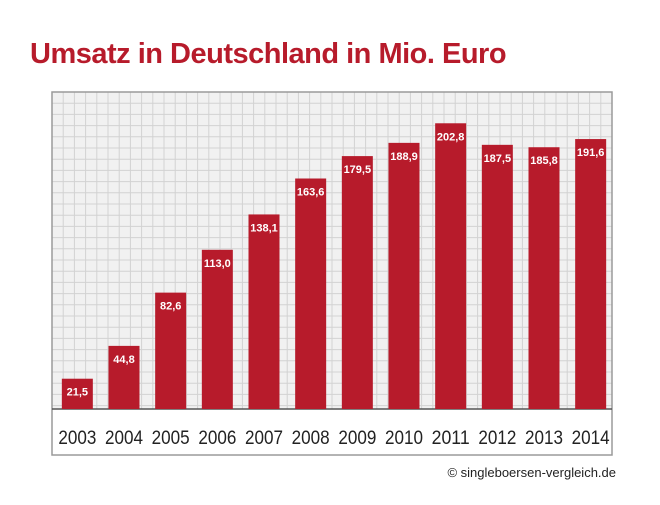 The height and width of the screenshot is (505, 660). I want to click on bar-2014, so click(591, 274).